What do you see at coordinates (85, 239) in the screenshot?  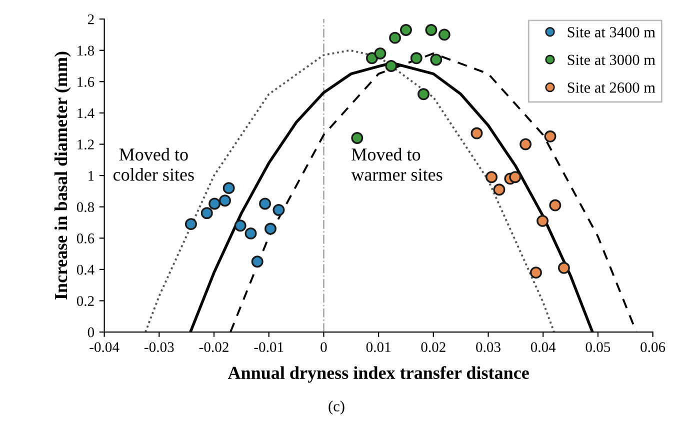 I see `y-tick-label: 0.6` at bounding box center [85, 239].